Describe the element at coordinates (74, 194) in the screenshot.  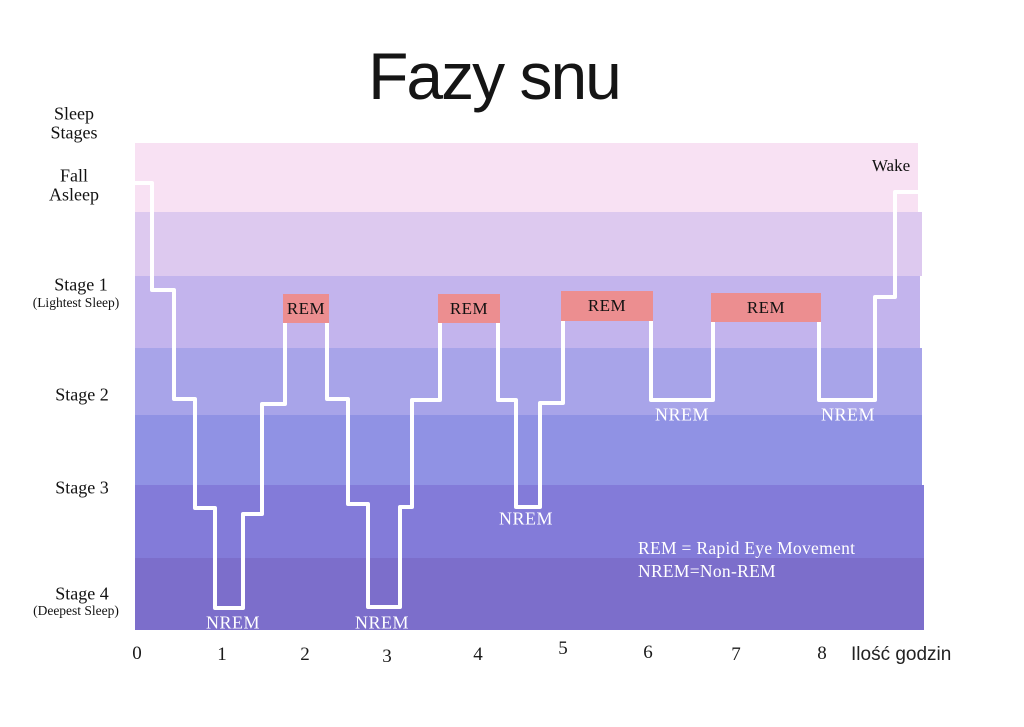
I see `stage-label: Asleep` at that location.